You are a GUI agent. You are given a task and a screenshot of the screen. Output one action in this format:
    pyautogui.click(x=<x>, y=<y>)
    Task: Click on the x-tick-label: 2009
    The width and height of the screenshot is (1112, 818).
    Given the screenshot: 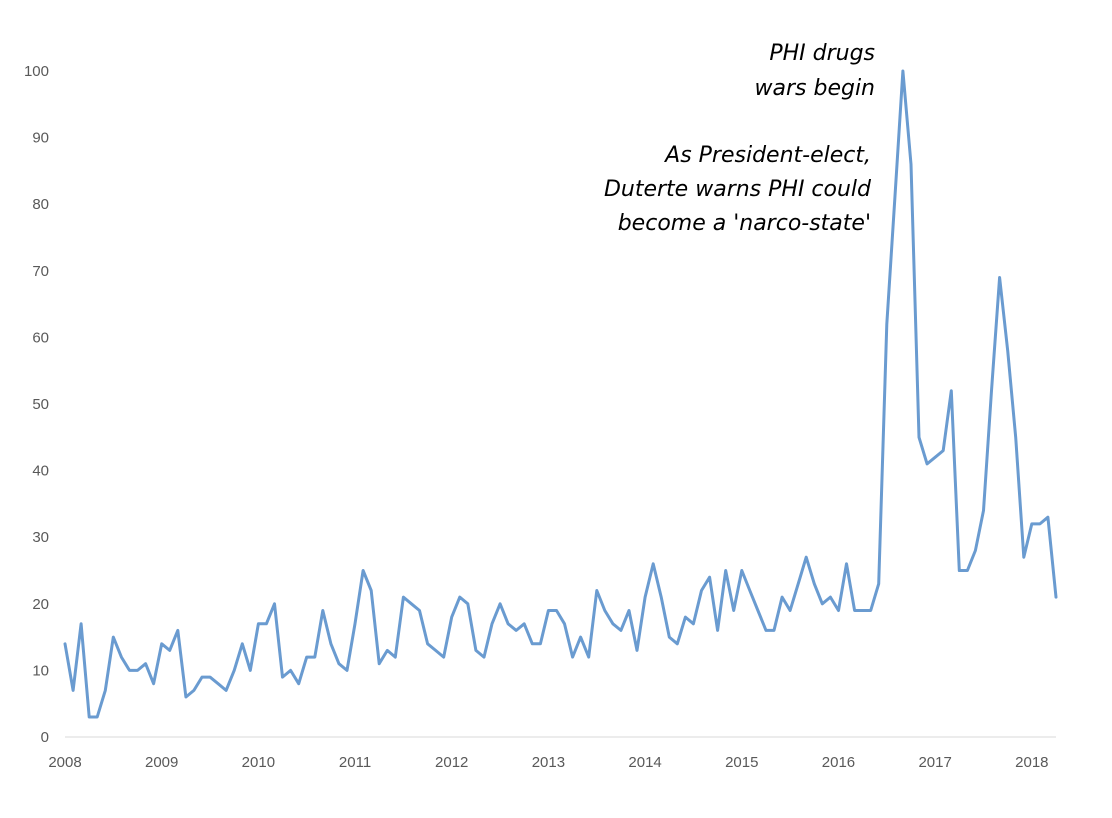 What is the action you would take?
    pyautogui.click(x=161, y=762)
    